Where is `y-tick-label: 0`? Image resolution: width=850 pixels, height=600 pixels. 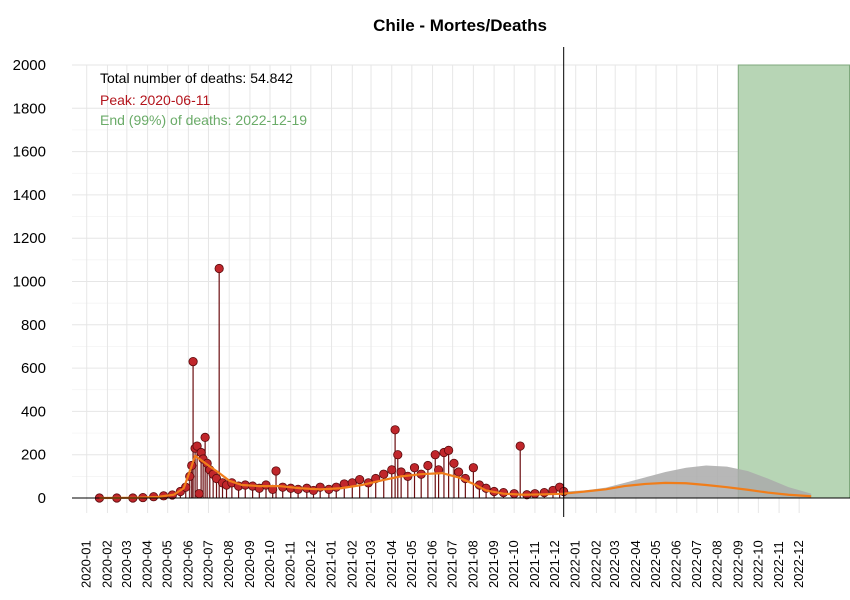
y-tick-label: 0 is located at coordinates (42, 498).